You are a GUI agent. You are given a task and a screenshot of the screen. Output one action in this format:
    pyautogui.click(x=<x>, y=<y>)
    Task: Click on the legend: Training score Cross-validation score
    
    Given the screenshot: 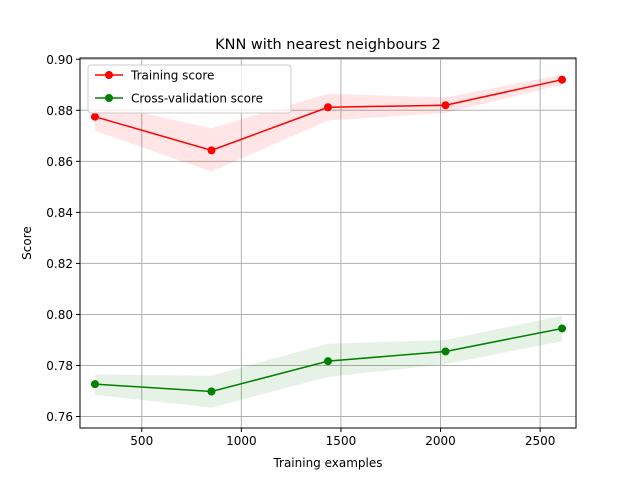 What is the action you would take?
    pyautogui.click(x=189, y=89)
    